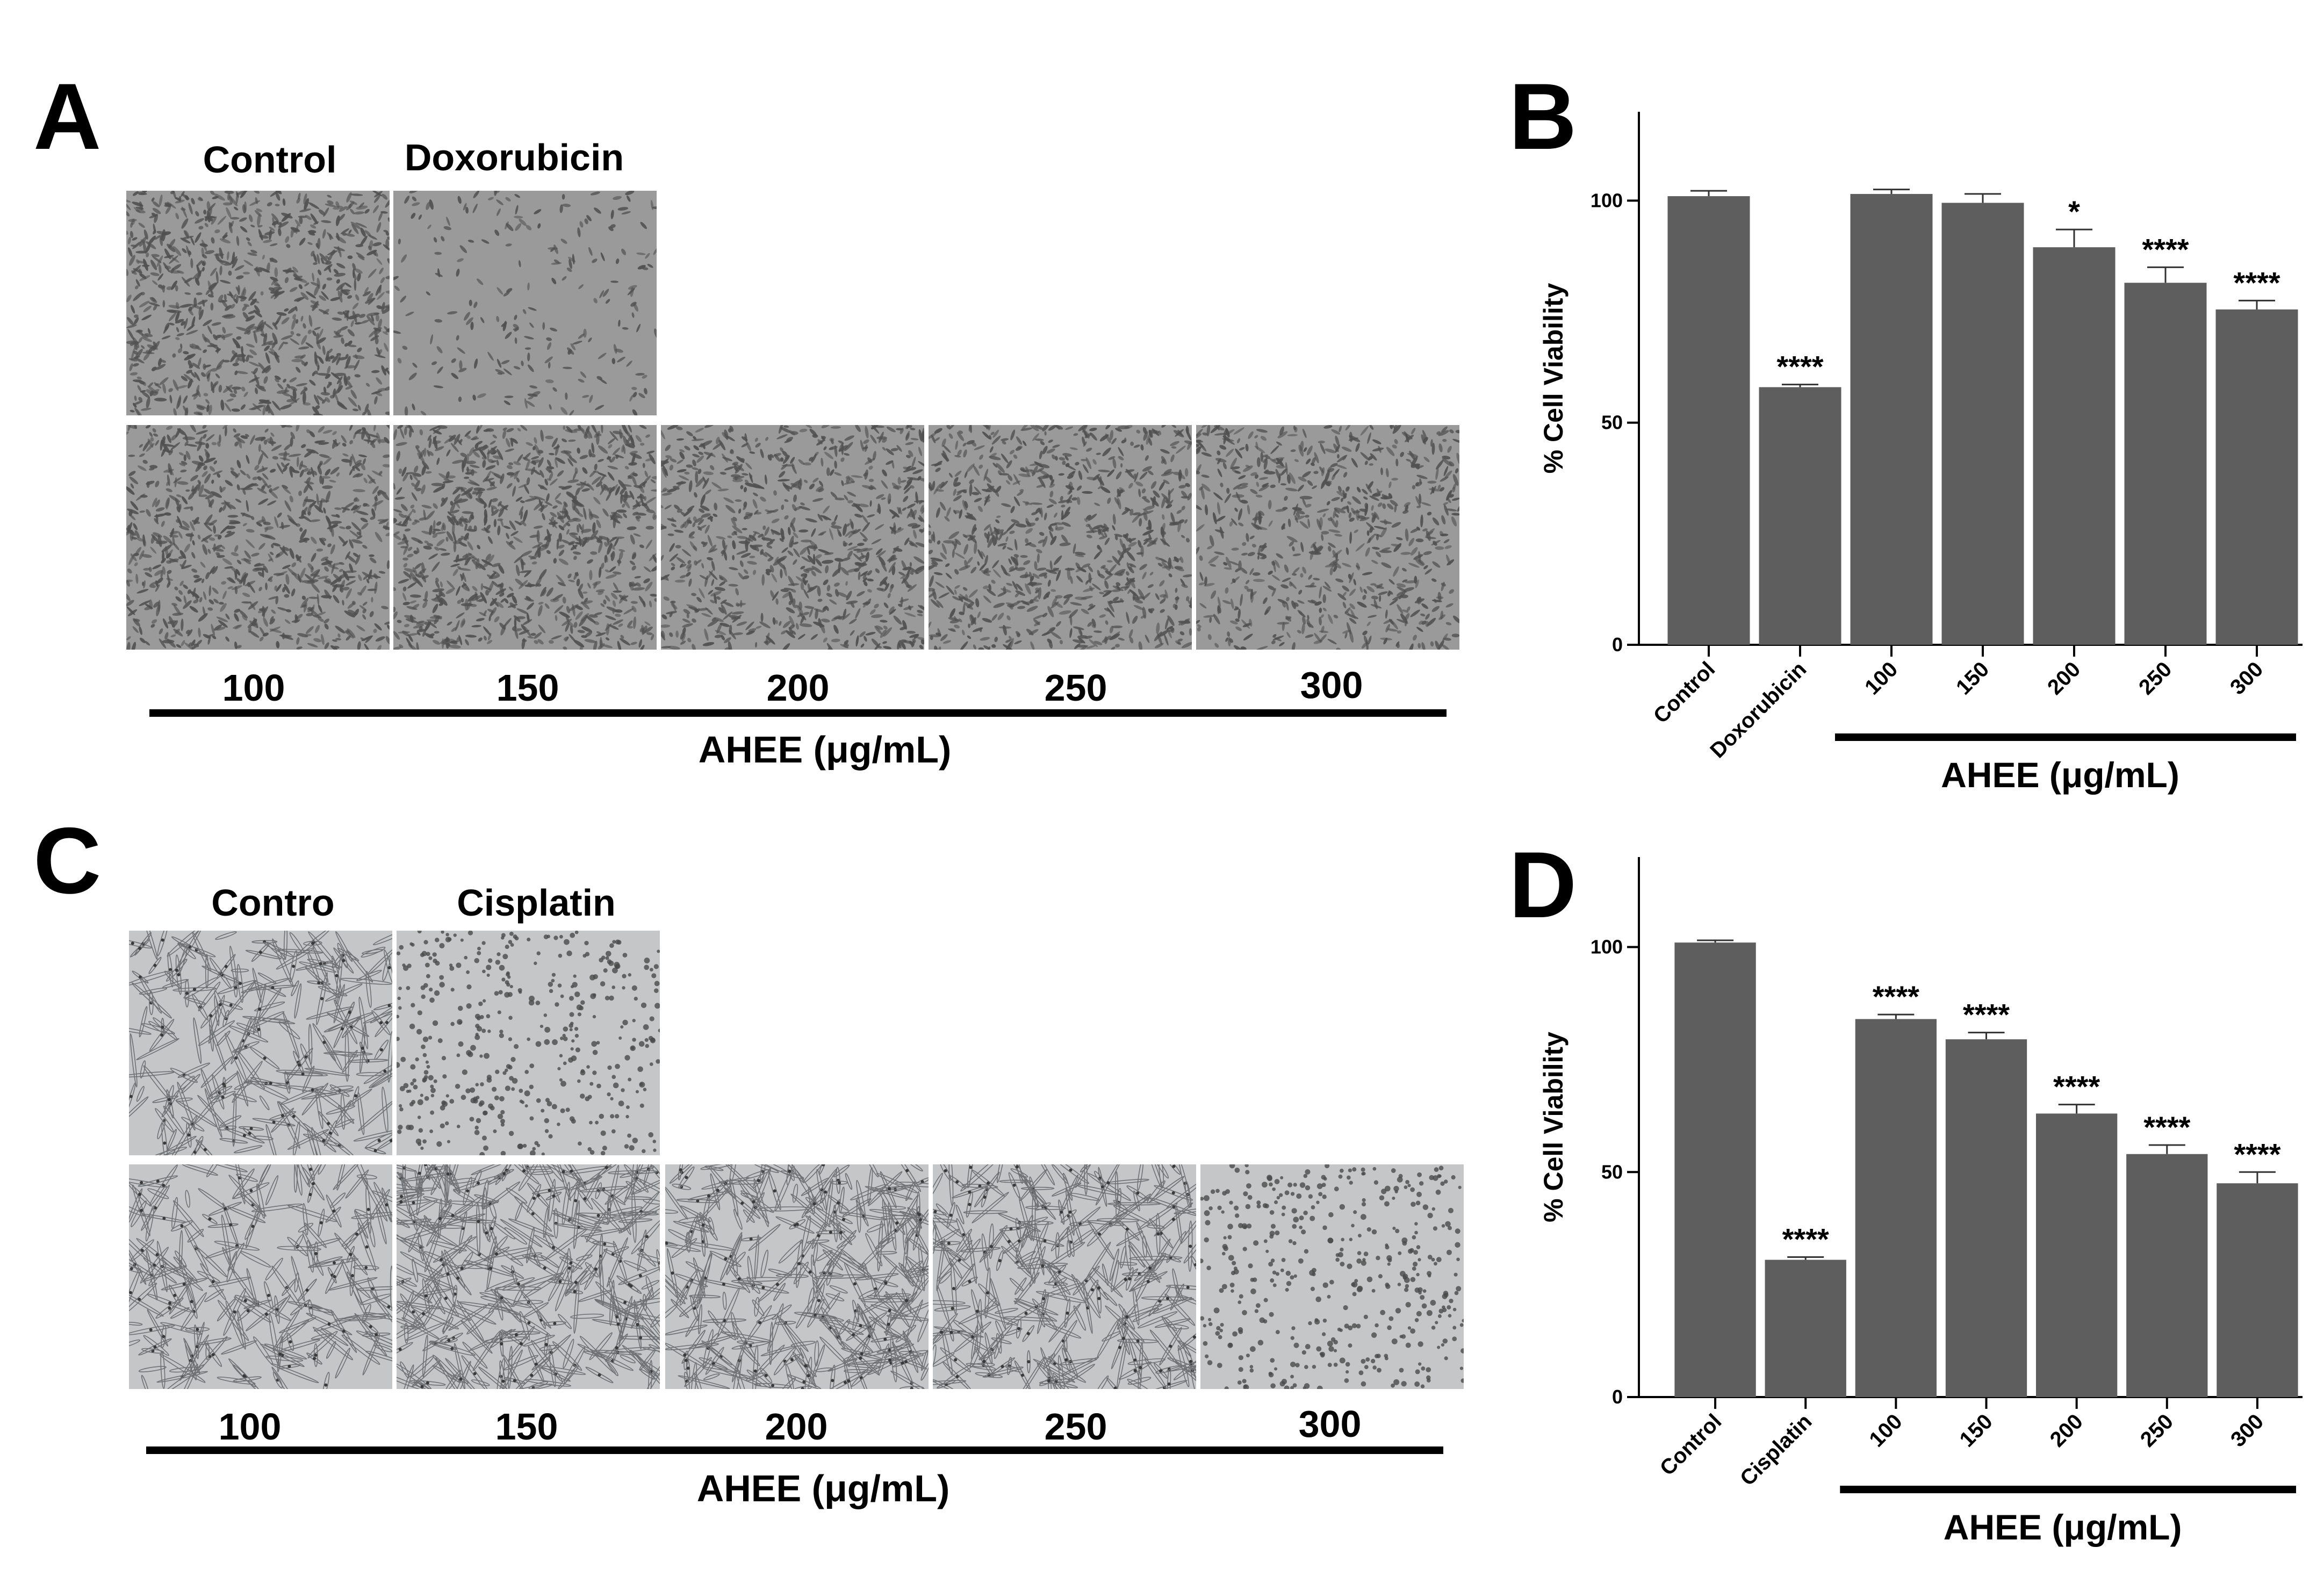 This screenshot has height=1569, width=2324. Describe the element at coordinates (273, 903) in the screenshot. I see `panel-c-control-label: Contro` at that location.